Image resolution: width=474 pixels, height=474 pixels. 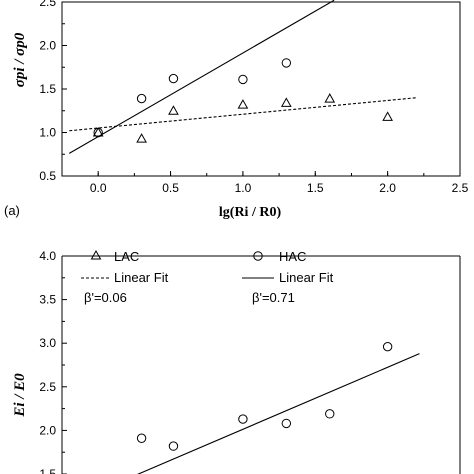 What do you see at coordinates (12, 210) in the screenshot?
I see `panel-a-tag: (a)` at bounding box center [12, 210].